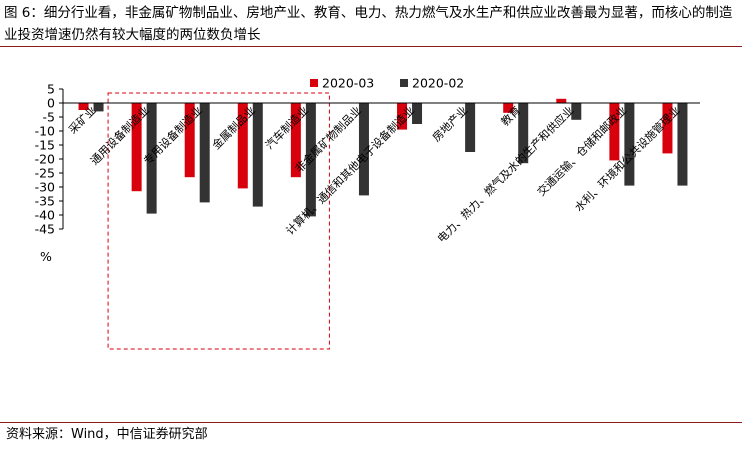 The height and width of the screenshot is (453, 742). I want to click on source-divider, so click(371, 422).